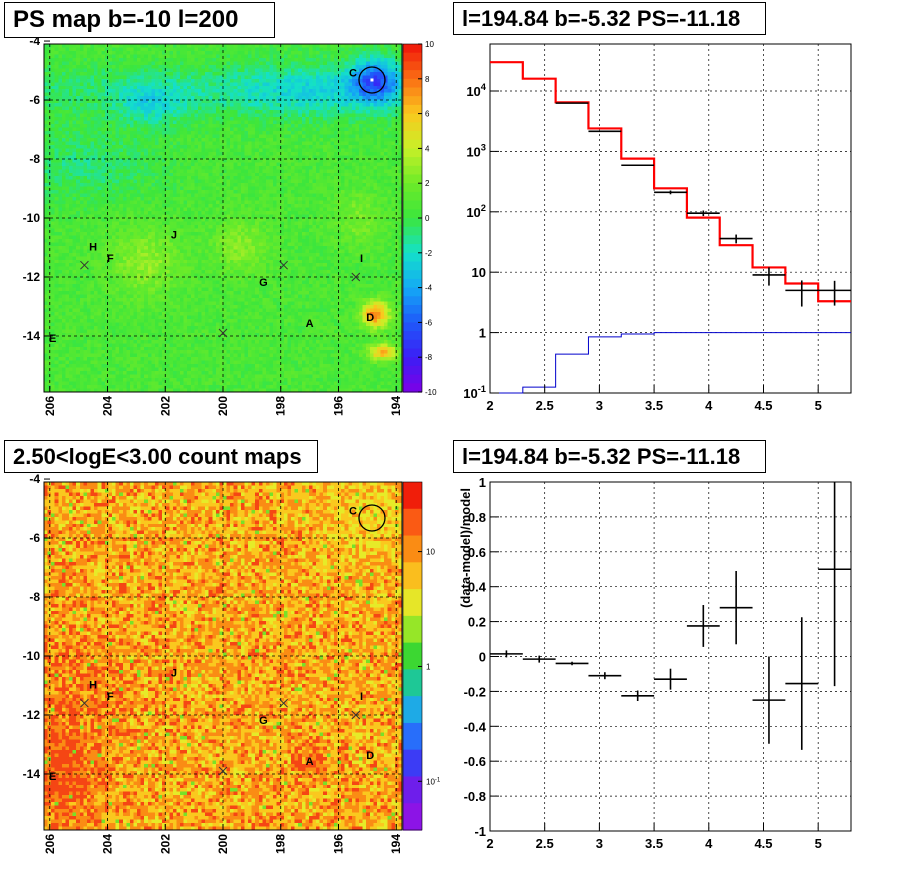  Describe the element at coordinates (108, 406) in the screenshot. I see `x-tick-label: 204` at that location.